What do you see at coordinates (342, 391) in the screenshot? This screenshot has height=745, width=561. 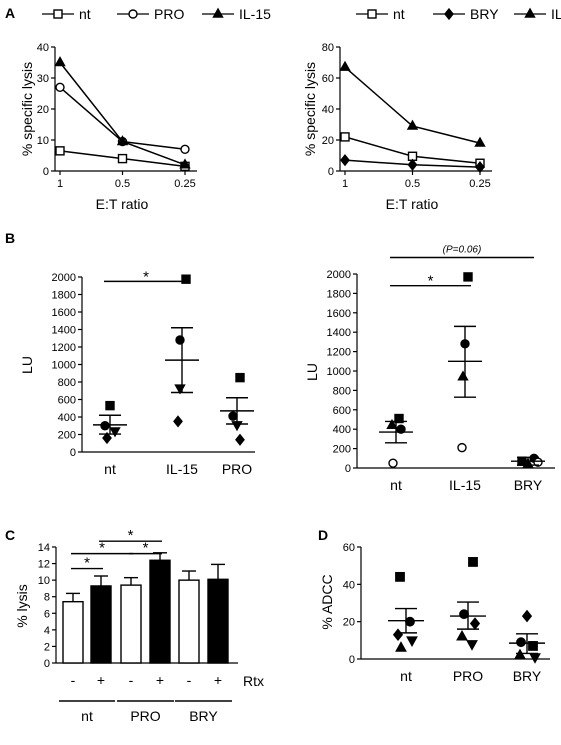 I see `chart-b-right-y-tick-label: 800` at bounding box center [342, 391].